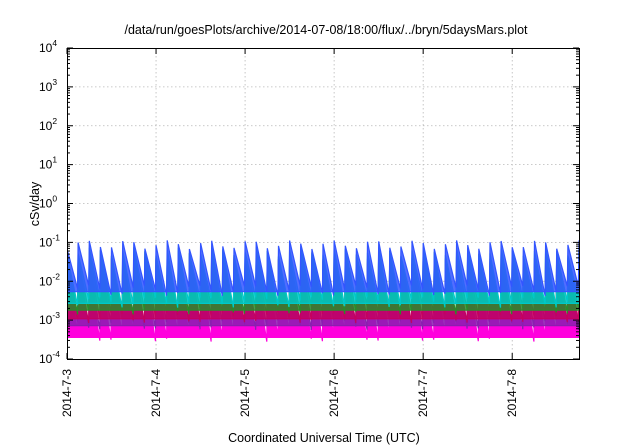 The image size is (640, 448). Describe the element at coordinates (156, 393) in the screenshot. I see `x-tick-label: 2014-7-4` at that location.